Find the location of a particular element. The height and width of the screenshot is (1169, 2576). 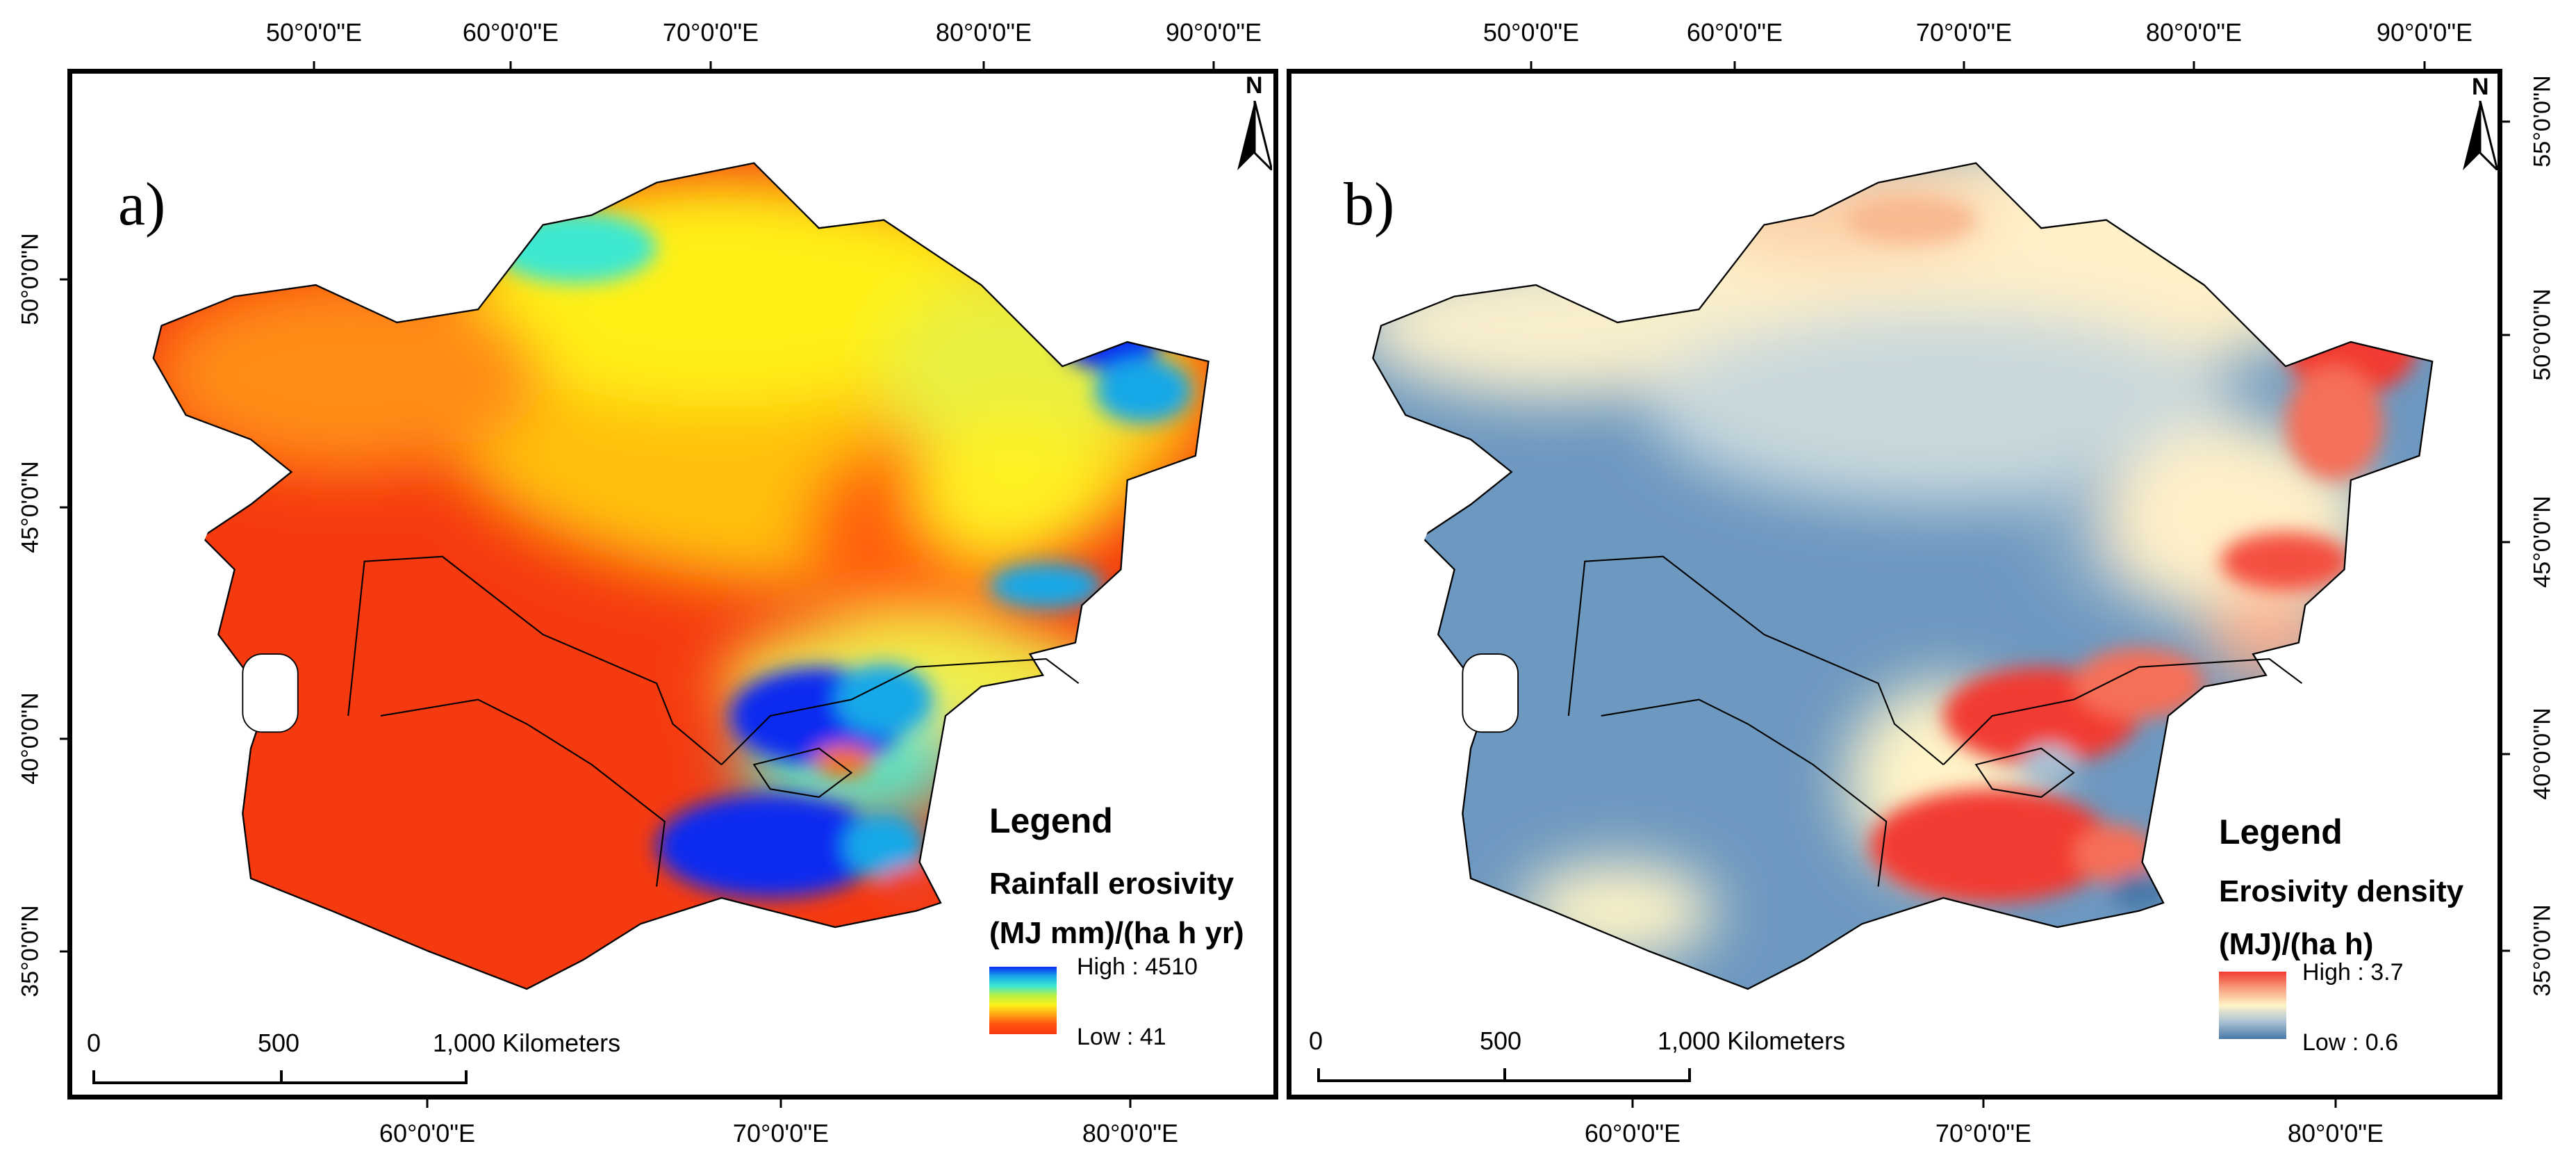

scale-bar-a is located at coordinates (280, 1077).